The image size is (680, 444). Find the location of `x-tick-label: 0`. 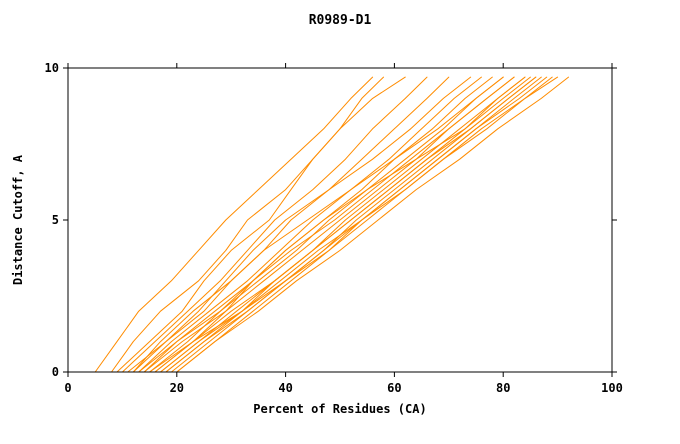

x-tick-label: 0 is located at coordinates (67, 388).